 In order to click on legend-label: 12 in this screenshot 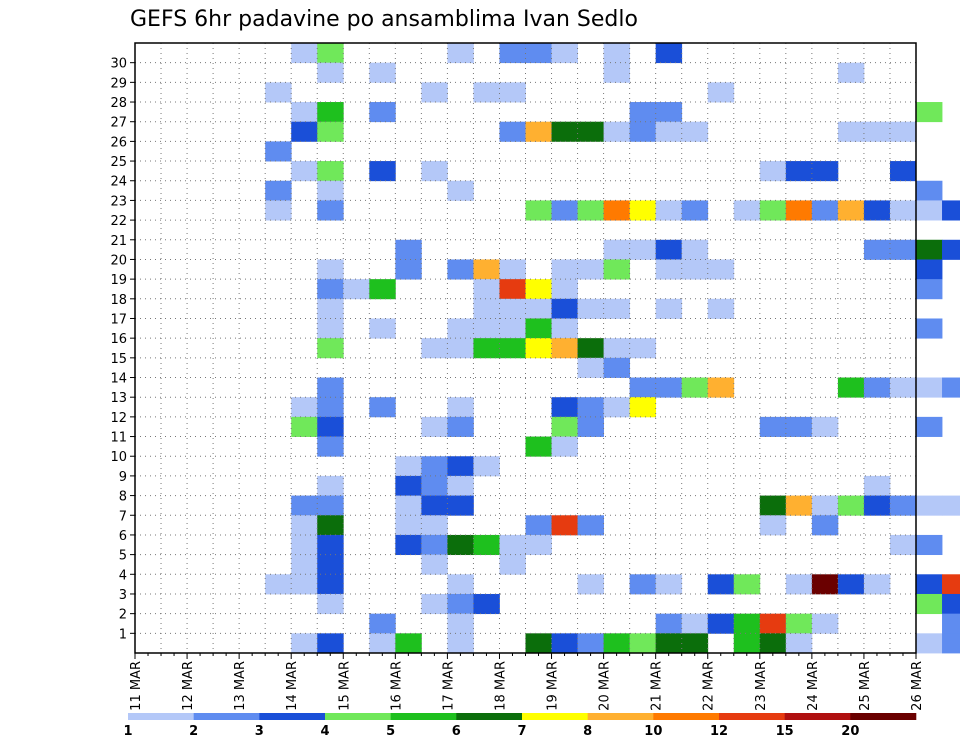, I will do `click(719, 731)`.